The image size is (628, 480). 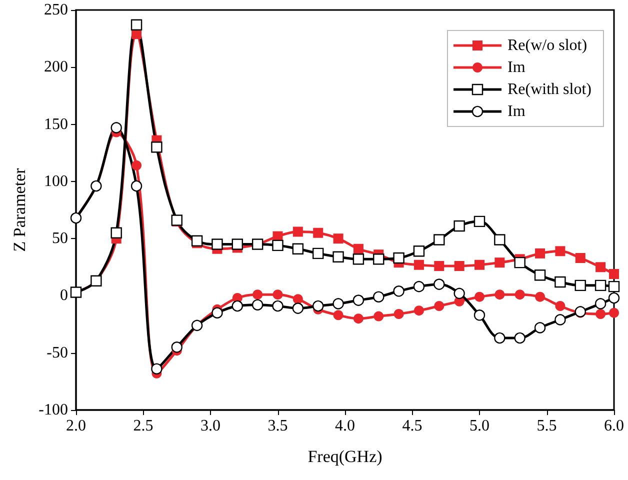 What do you see at coordinates (345, 426) in the screenshot?
I see `x-tick-label: 4.0` at bounding box center [345, 426].